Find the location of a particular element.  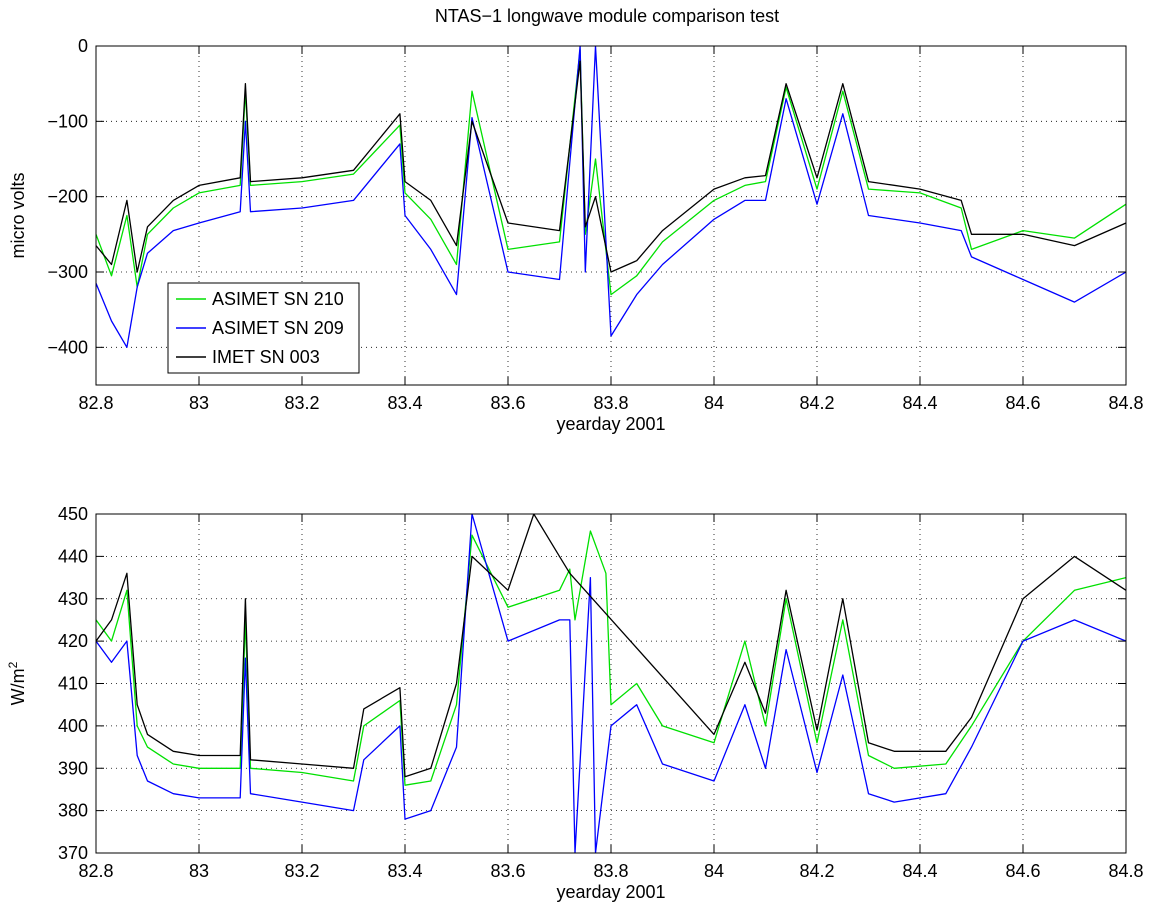

bottom-y-axis-title: W/m2 is located at coordinates (17, 683).